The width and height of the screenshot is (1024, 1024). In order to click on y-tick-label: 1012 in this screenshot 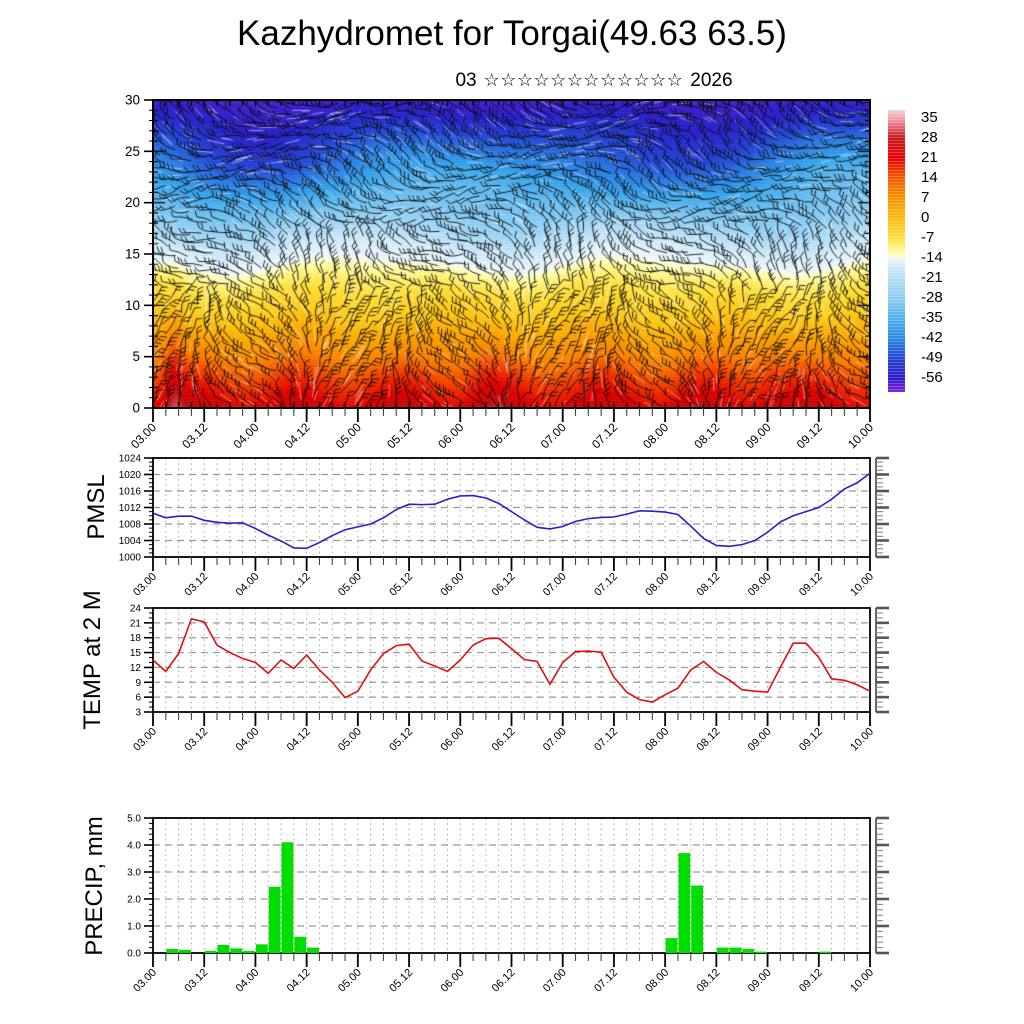, I will do `click(130, 508)`.